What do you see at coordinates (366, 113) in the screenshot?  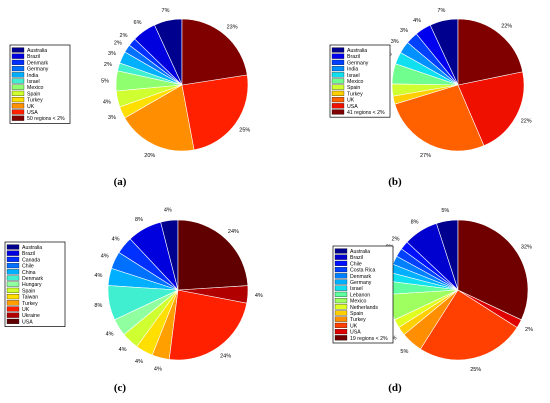 I see `legend-entry: 41 regions < 2%` at bounding box center [366, 113].